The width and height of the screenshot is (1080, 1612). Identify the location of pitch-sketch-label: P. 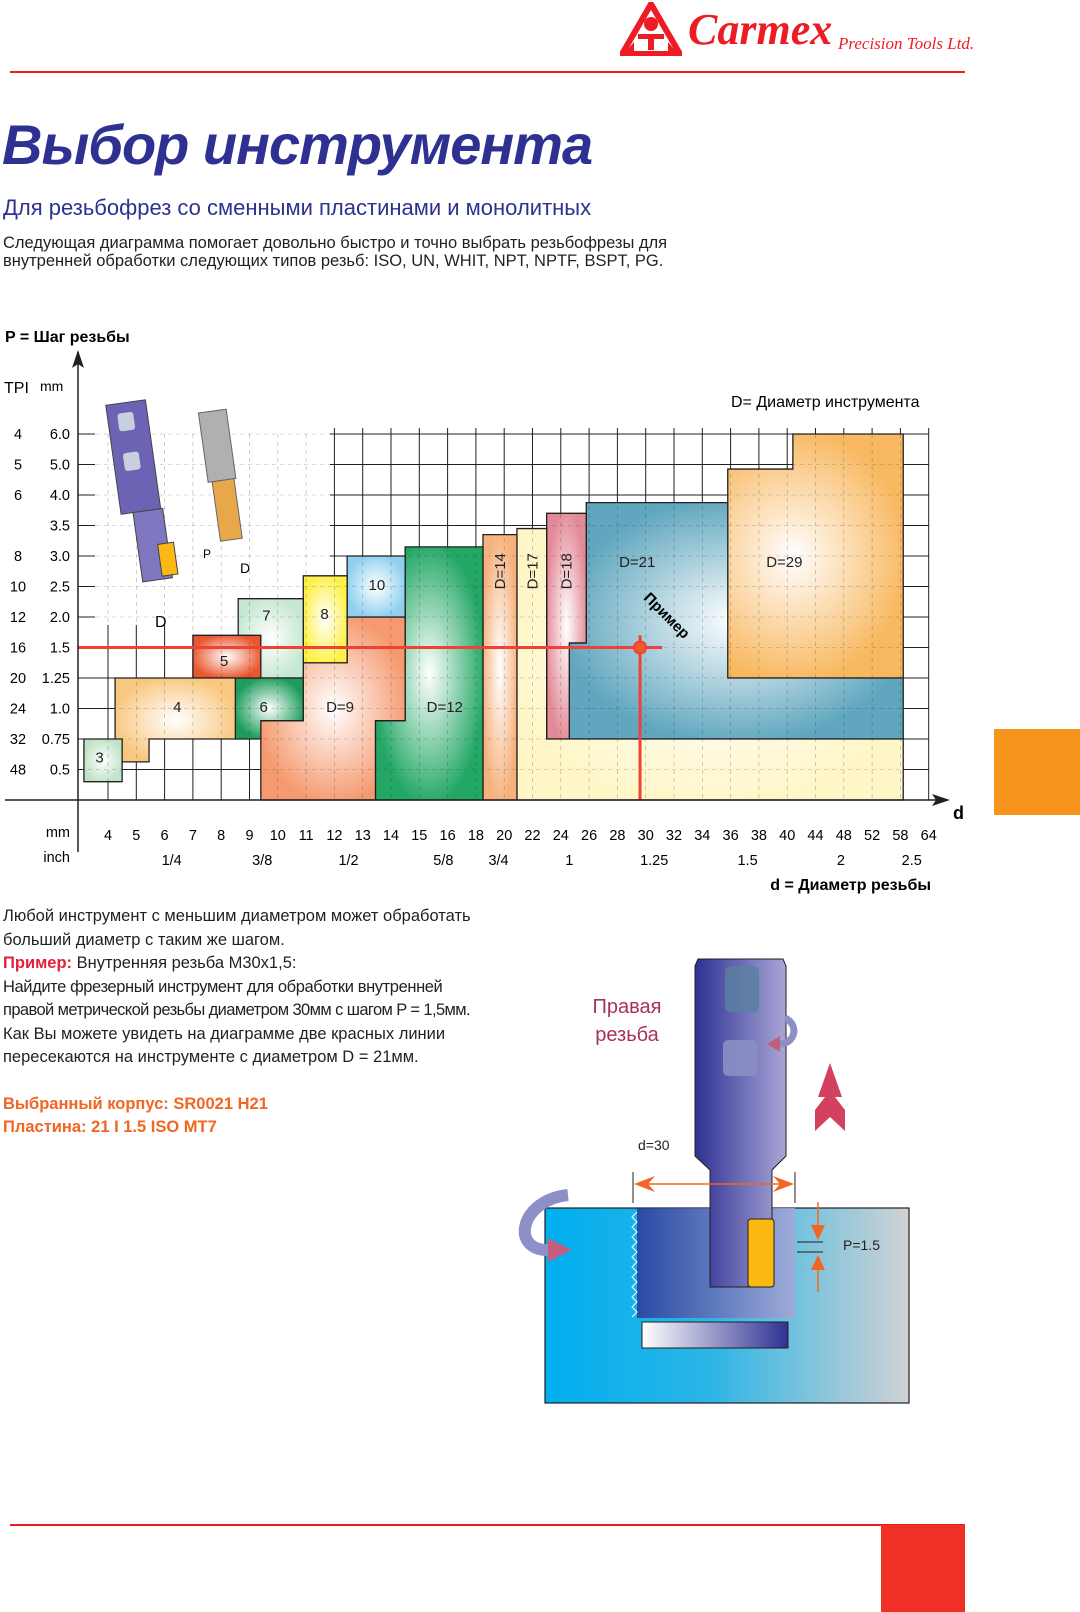
(207, 554).